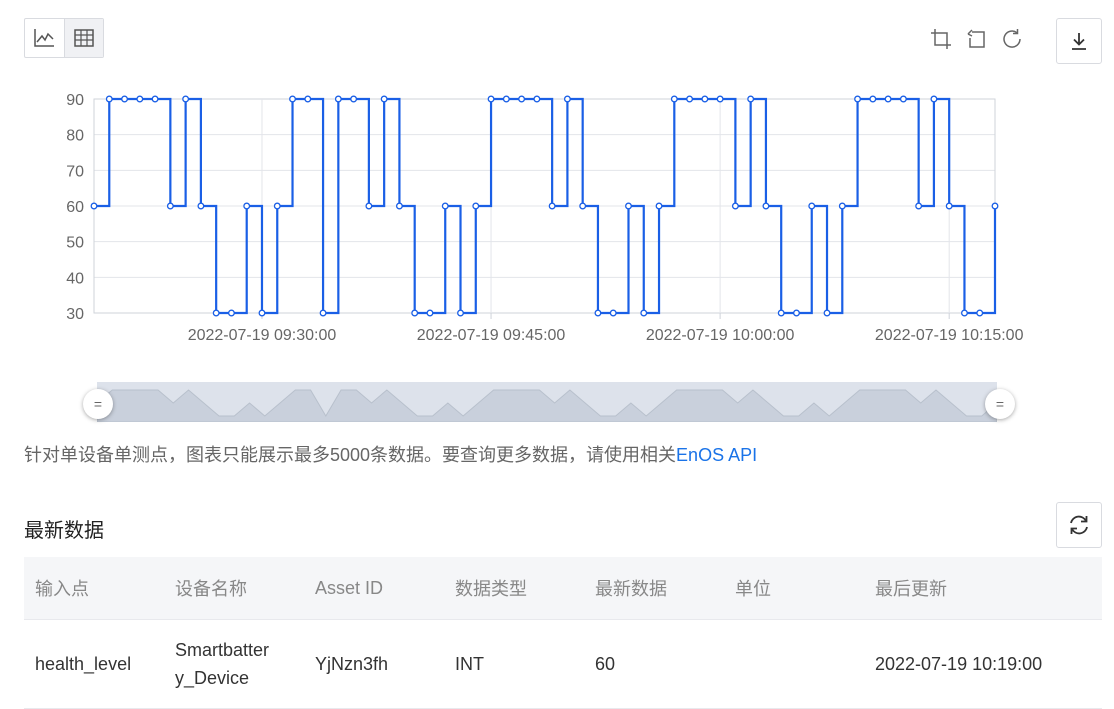  What do you see at coordinates (563, 588) in the screenshot?
I see `table-header: 输入点 设备名称 Asset ID 数据类型 最新数据 单位 最后更新` at bounding box center [563, 588].